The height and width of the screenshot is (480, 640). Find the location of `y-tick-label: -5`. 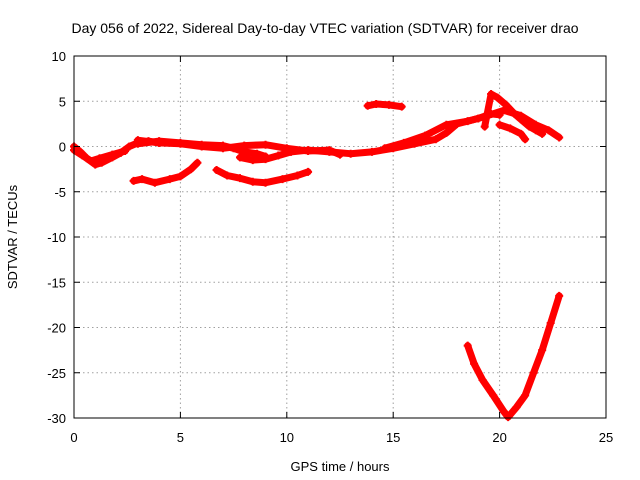

y-tick-label: -5 is located at coordinates (60, 192).